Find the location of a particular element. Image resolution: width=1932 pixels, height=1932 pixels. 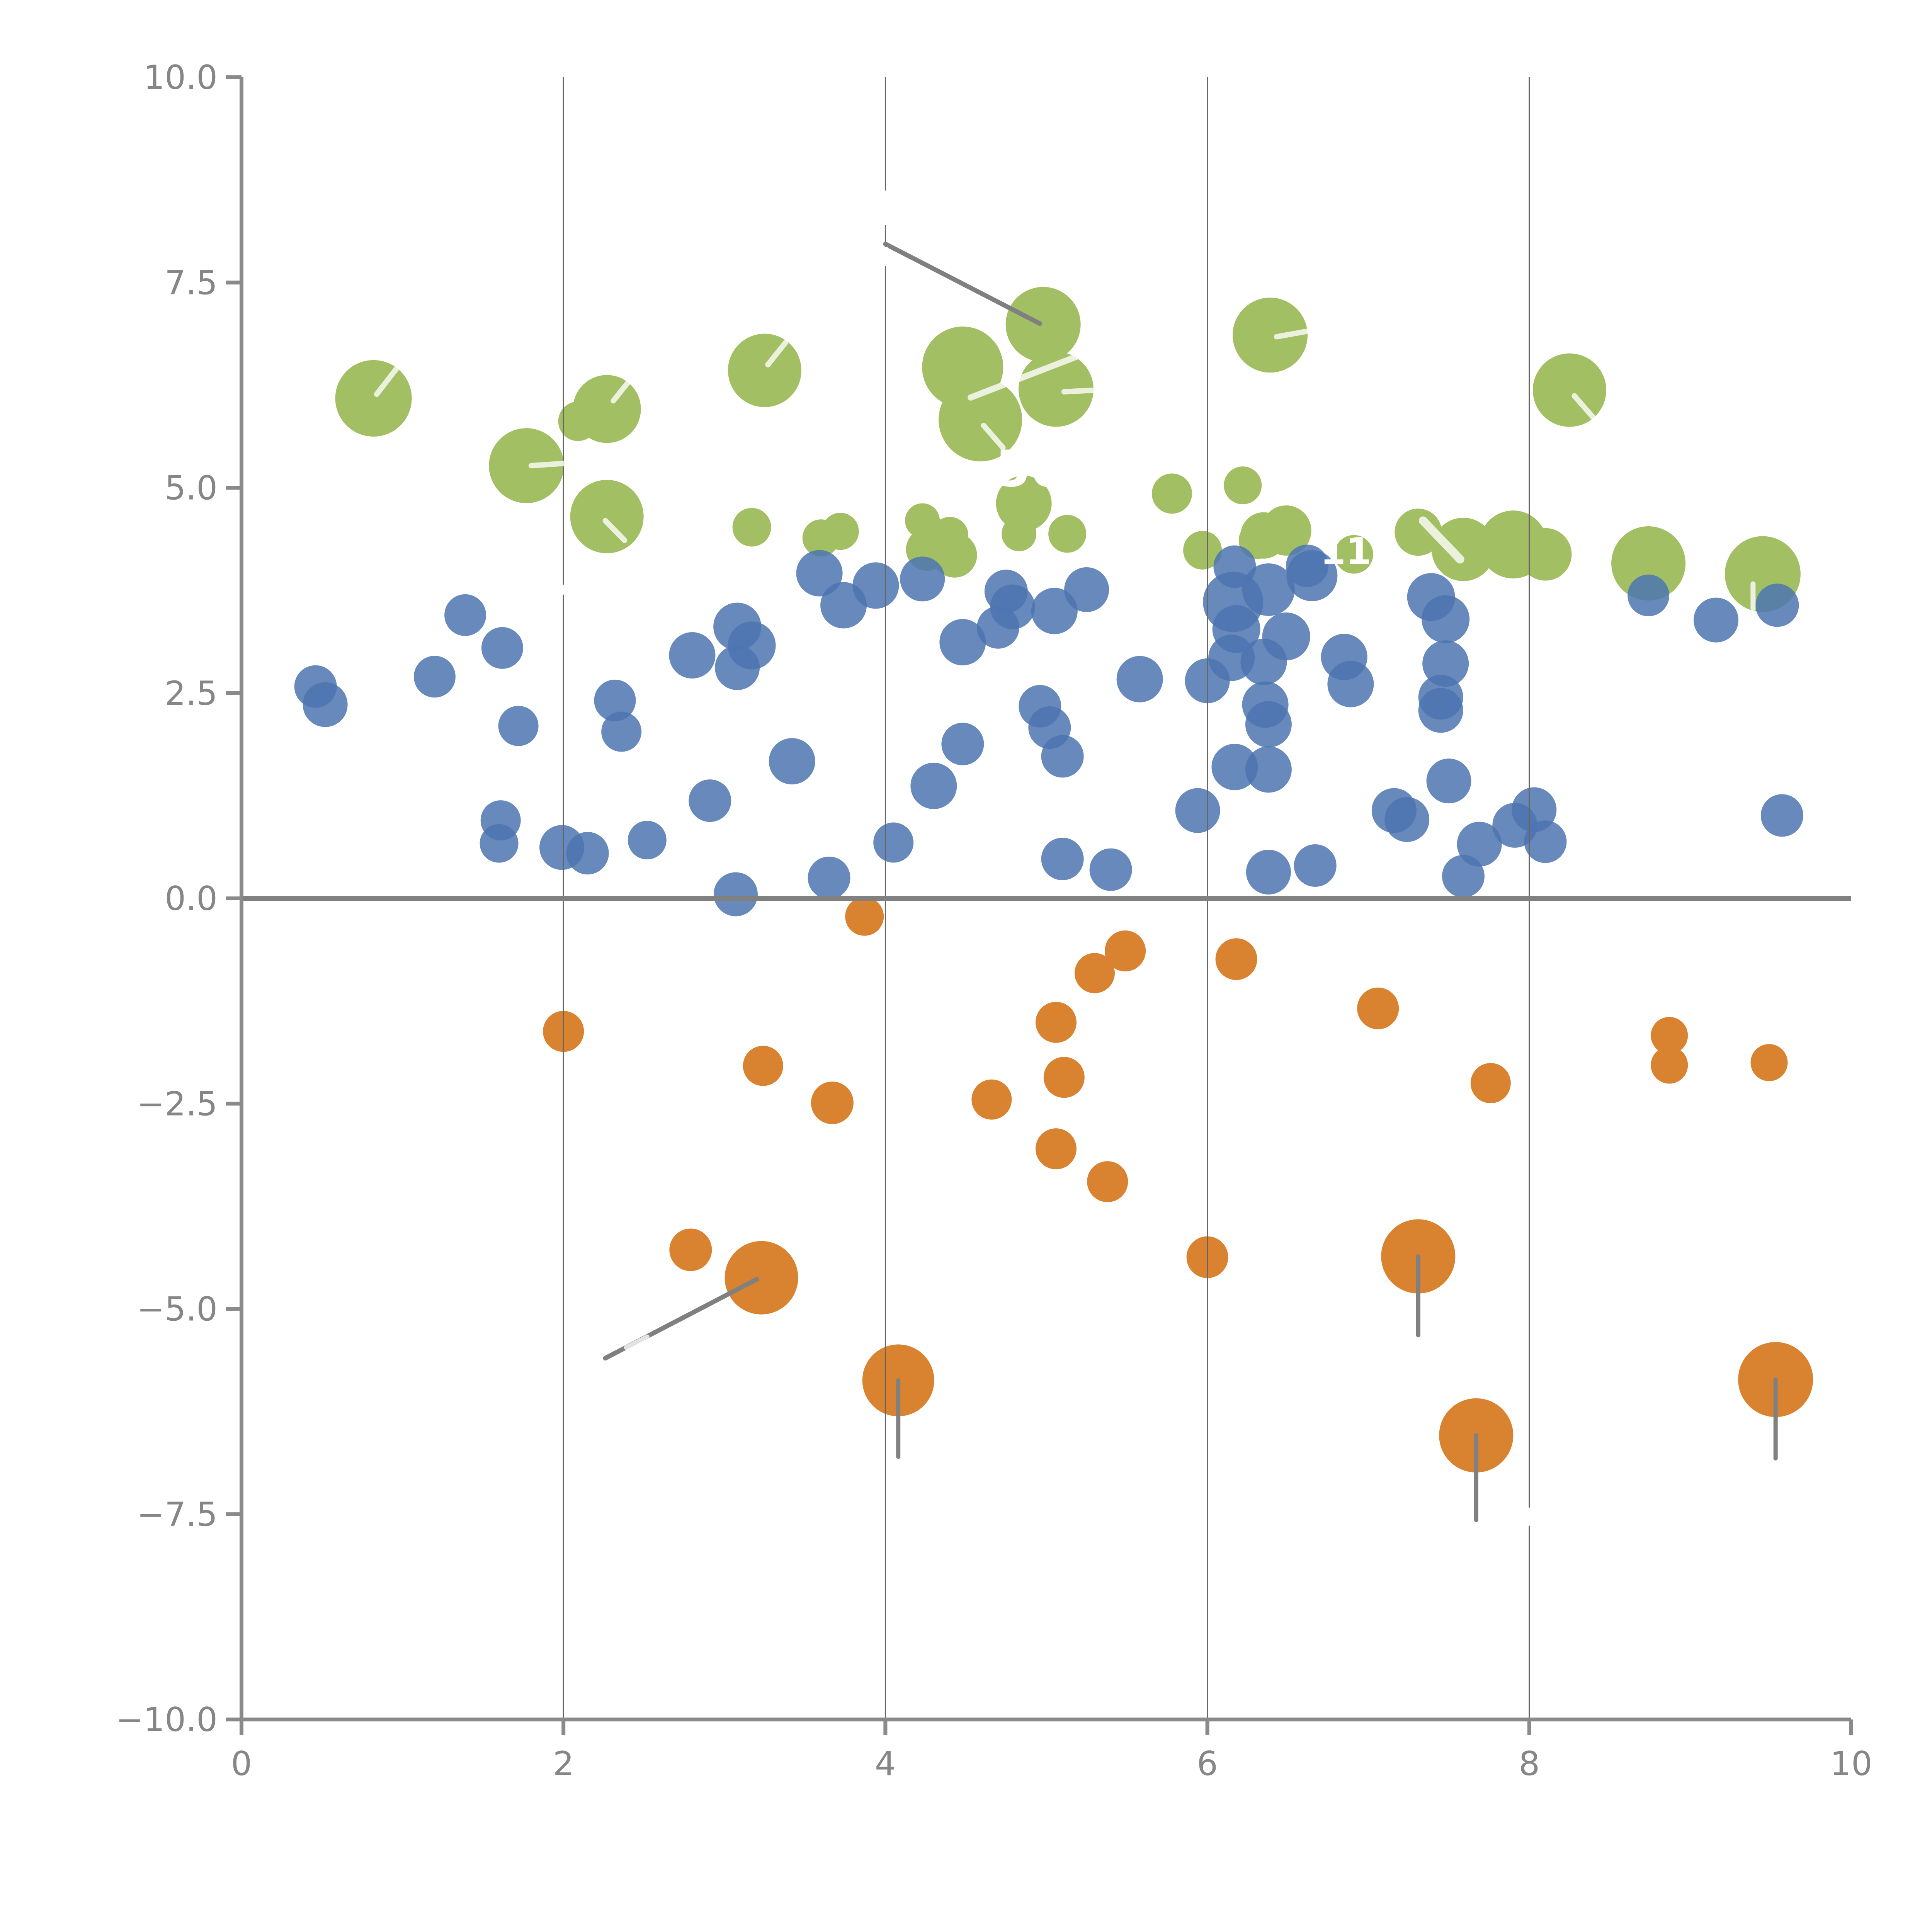

leader-line is located at coordinates (963, 284).